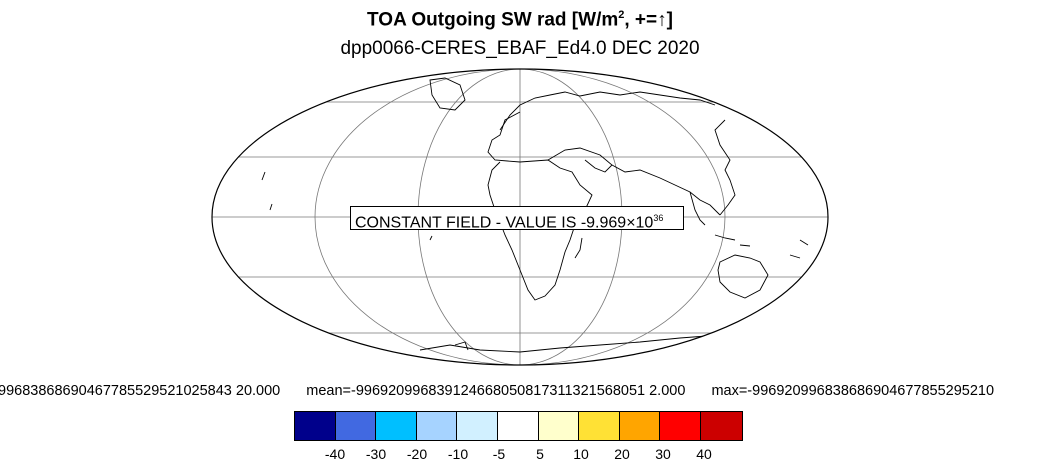  I want to click on colorbar, so click(518, 426).